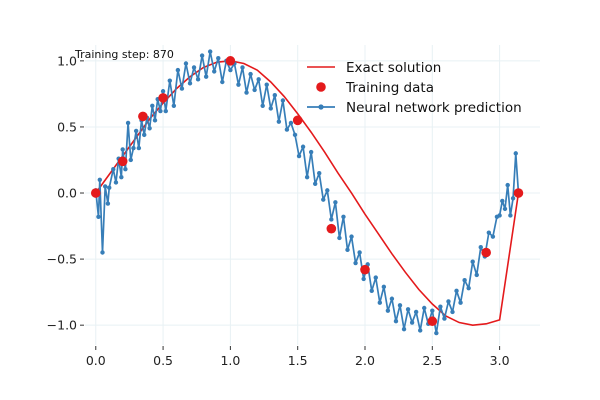 This screenshot has width=600, height=400. Describe the element at coordinates (432, 360) in the screenshot. I see `x-tick-label-5: 2.5` at that location.